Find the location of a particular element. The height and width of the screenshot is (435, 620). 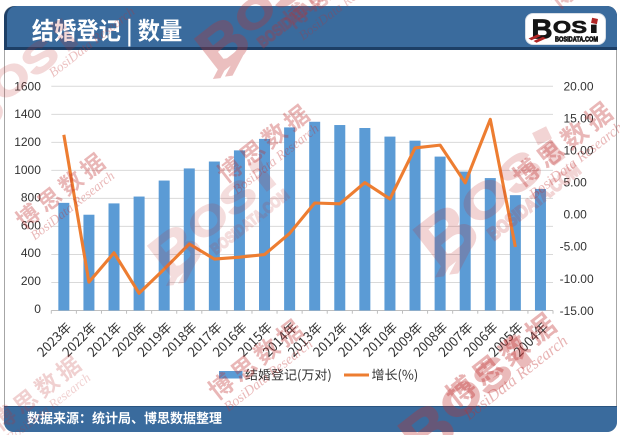

svg-text: 0 is located at coordinates (37, 309).